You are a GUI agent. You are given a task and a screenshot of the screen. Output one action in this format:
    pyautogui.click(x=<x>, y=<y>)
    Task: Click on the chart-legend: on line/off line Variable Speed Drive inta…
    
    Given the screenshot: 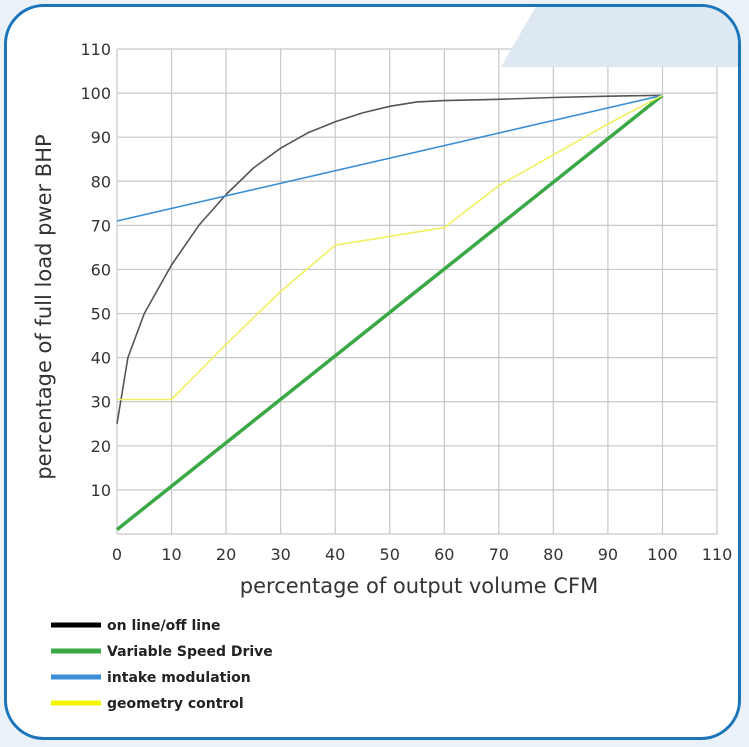 What is the action you would take?
    pyautogui.click(x=162, y=665)
    